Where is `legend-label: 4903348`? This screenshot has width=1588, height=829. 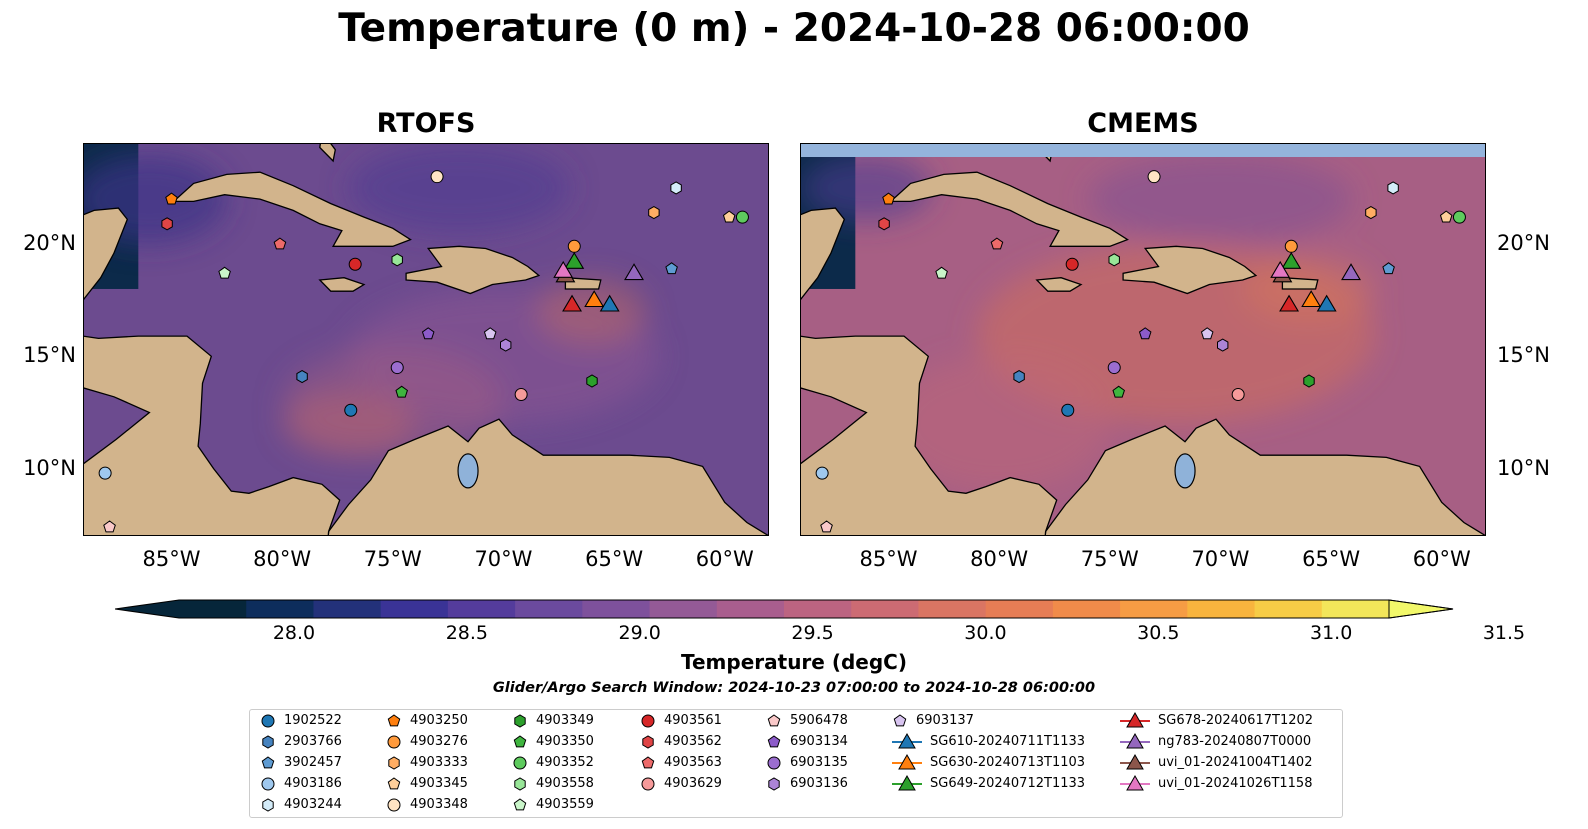 legend-label: 4903348 is located at coordinates (439, 804).